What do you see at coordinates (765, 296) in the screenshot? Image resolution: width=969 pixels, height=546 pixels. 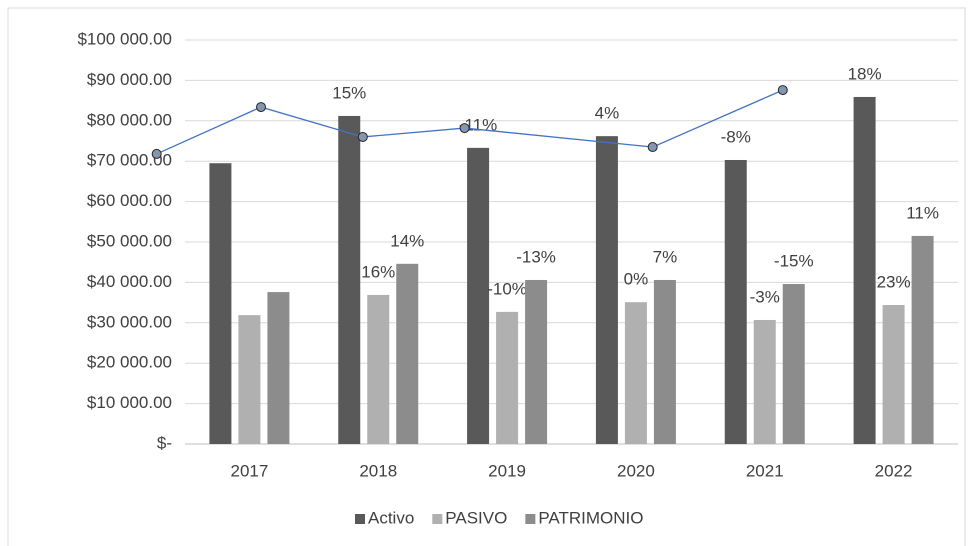 I see `bar-annotation: -3%` at bounding box center [765, 296].